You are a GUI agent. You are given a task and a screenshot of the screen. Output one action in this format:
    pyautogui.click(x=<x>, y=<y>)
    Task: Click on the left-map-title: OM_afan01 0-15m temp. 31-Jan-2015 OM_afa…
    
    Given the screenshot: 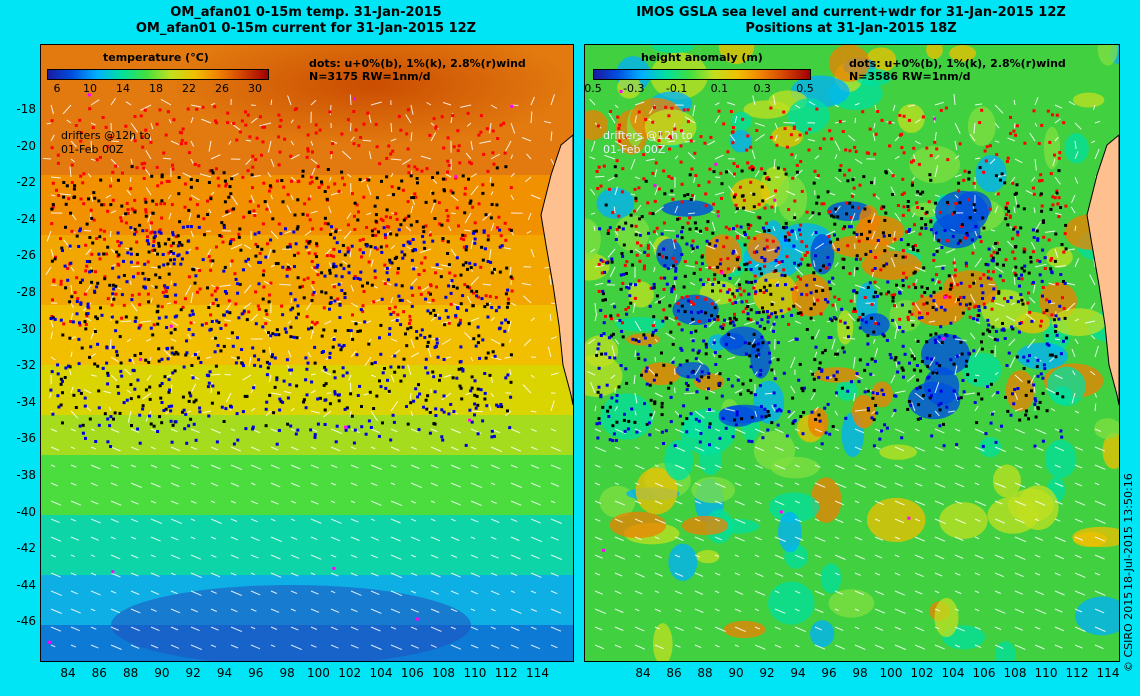 What is the action you would take?
    pyautogui.click(x=306, y=21)
    